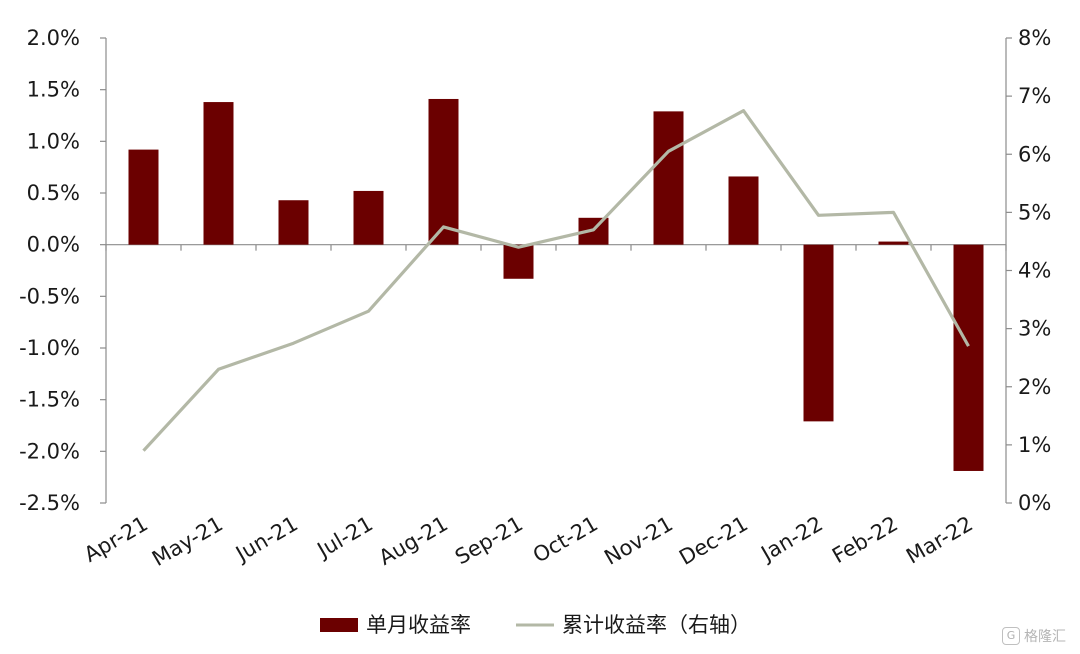  I want to click on x-tick-label: May-21, so click(187, 541).